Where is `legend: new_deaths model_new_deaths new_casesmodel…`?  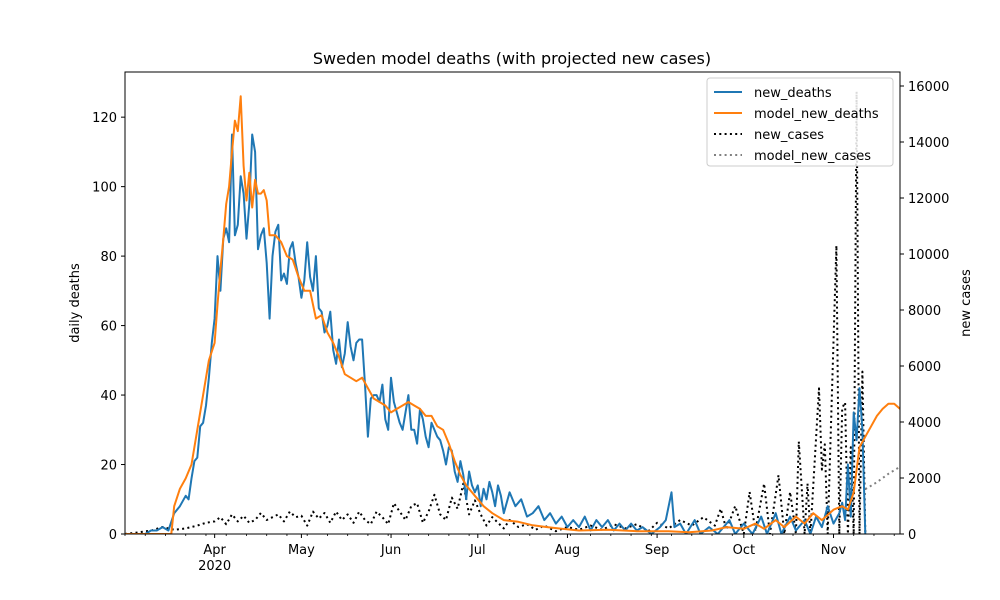 legend: new_deaths model_new_deaths new_casesmodel… is located at coordinates (800, 122).